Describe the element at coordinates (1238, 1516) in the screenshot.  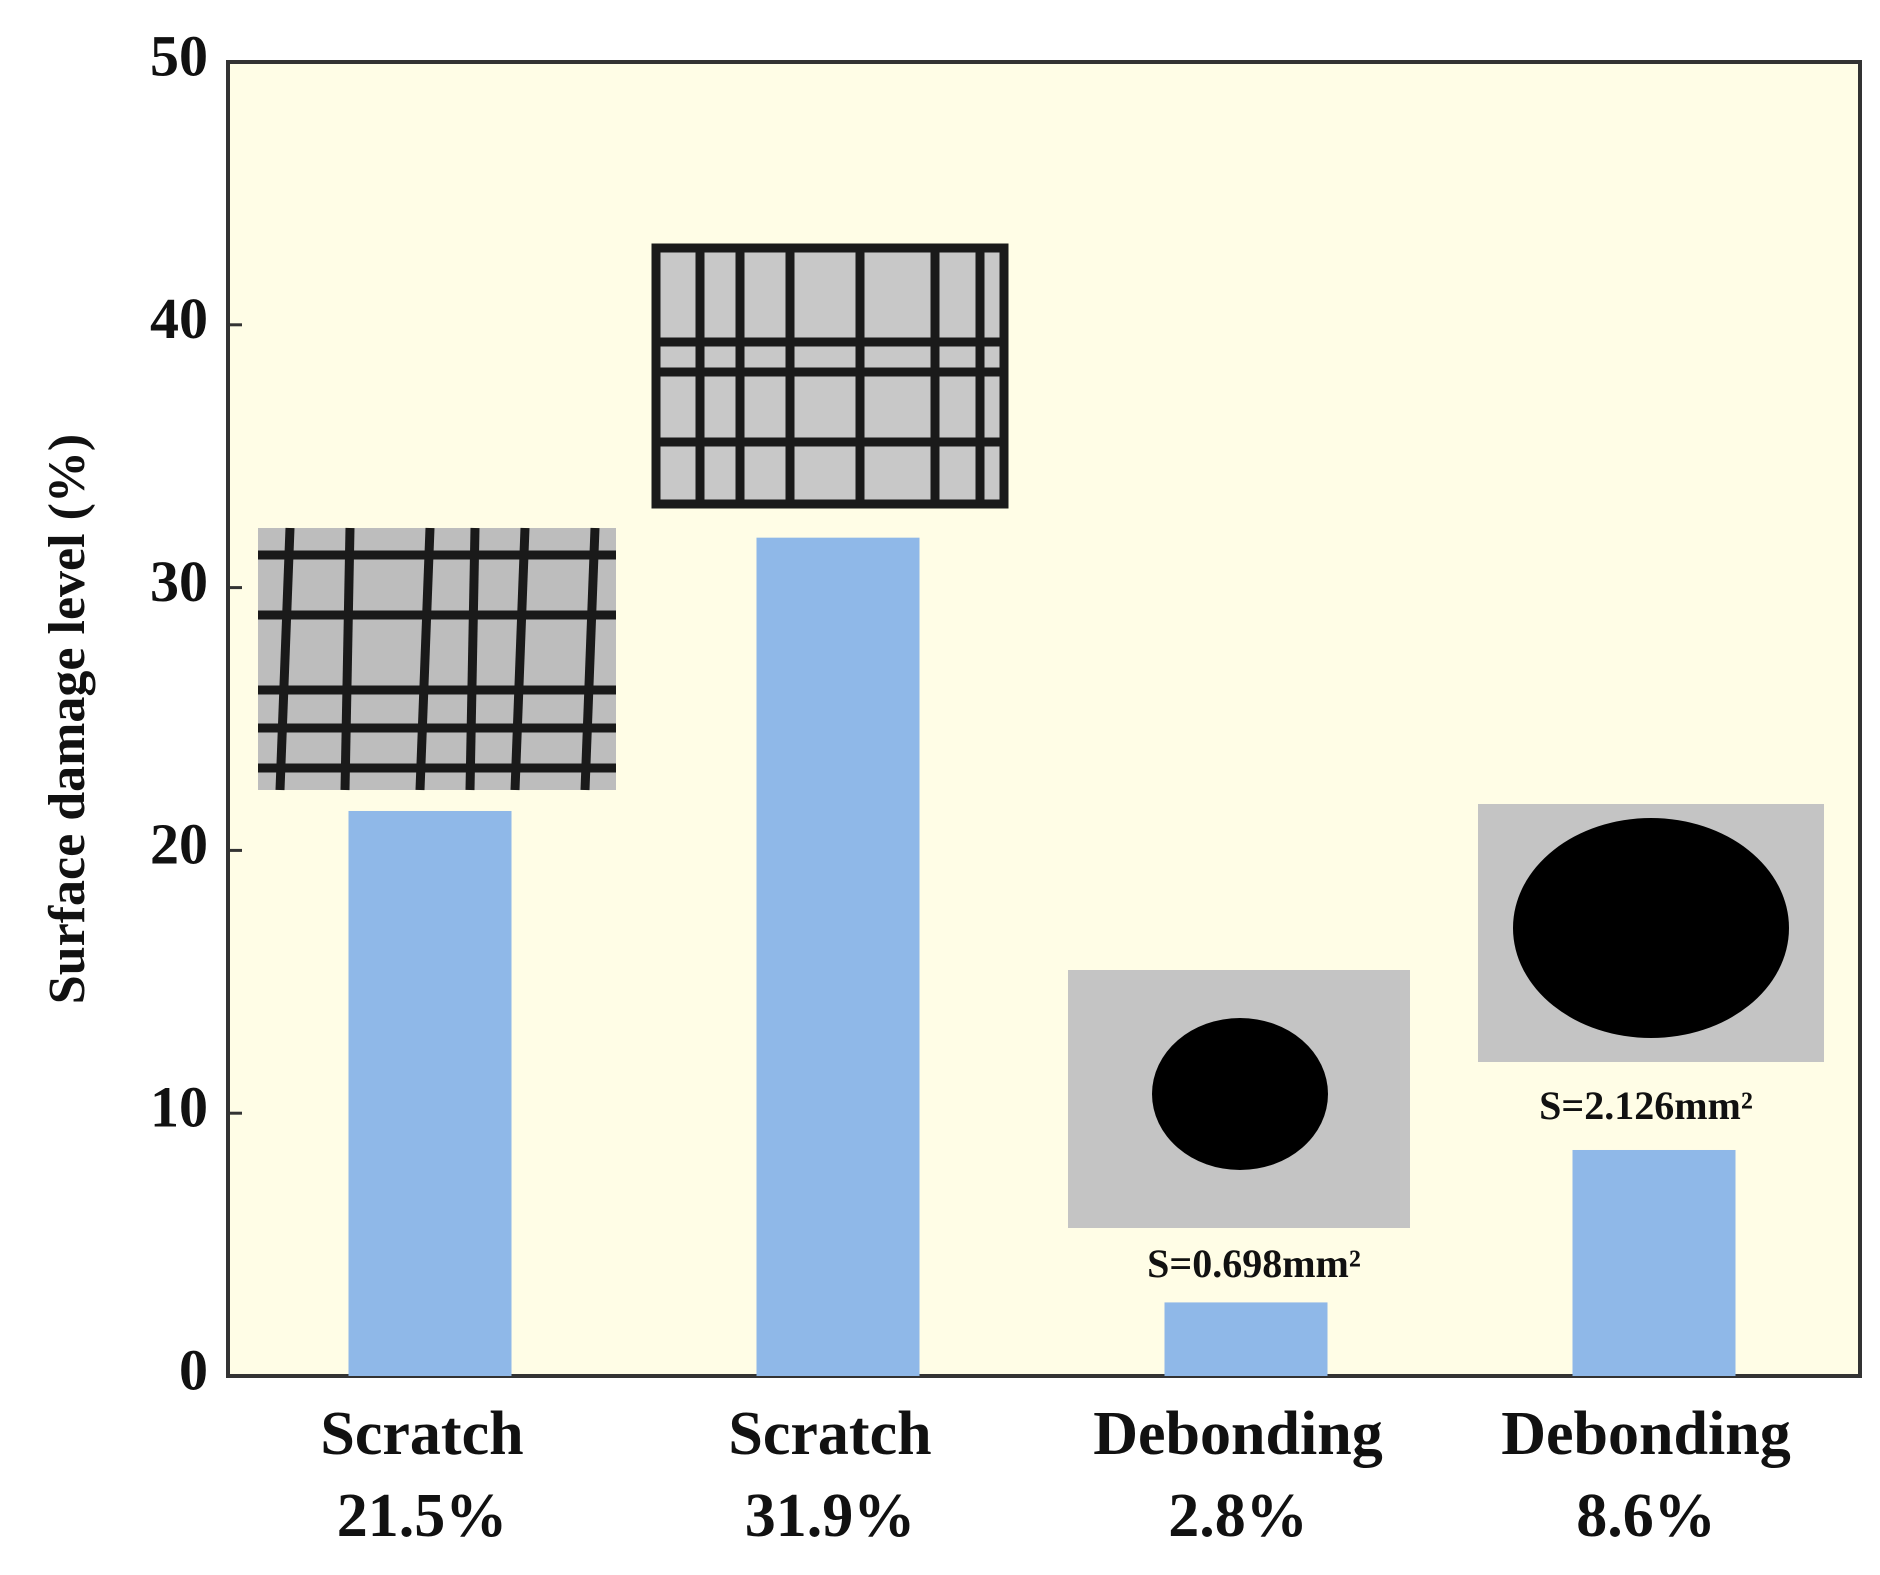
I see `value-label: 2.8%` at that location.